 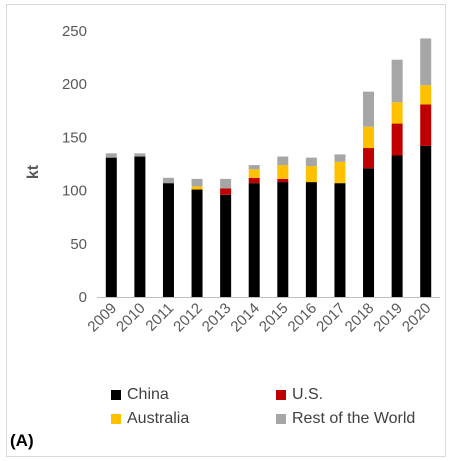 I want to click on bar-segment-australia-2017, so click(x=340, y=172).